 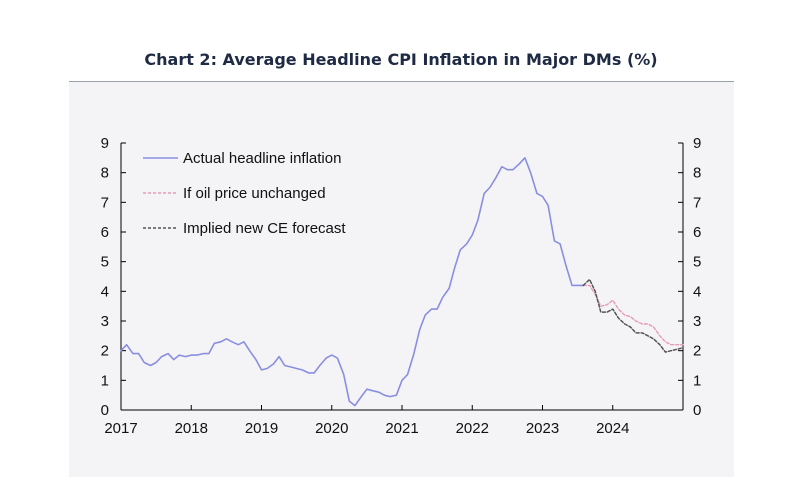 I want to click on x-tick-label: 2019, so click(x=261, y=428).